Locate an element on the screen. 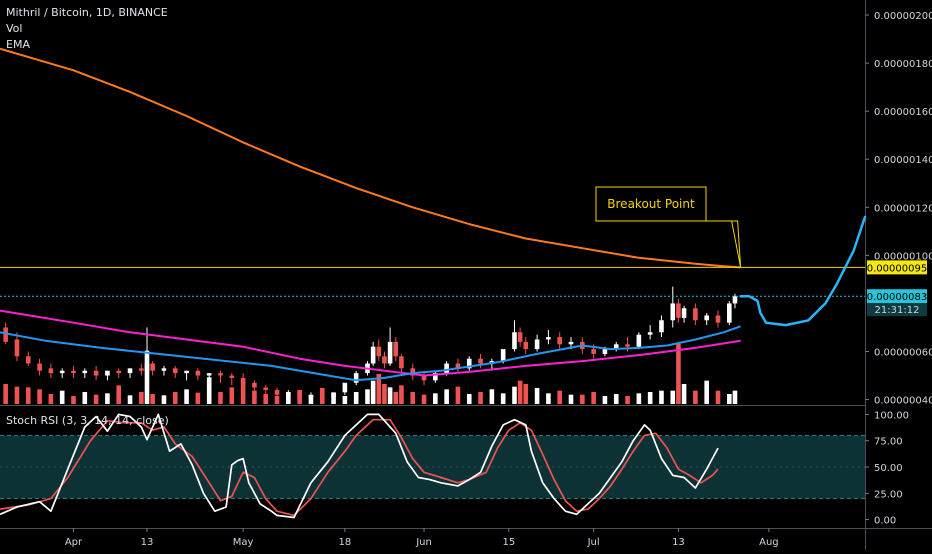 Image resolution: width=932 pixels, height=554 pixels. time-tick-label: Jun is located at coordinates (423, 542).